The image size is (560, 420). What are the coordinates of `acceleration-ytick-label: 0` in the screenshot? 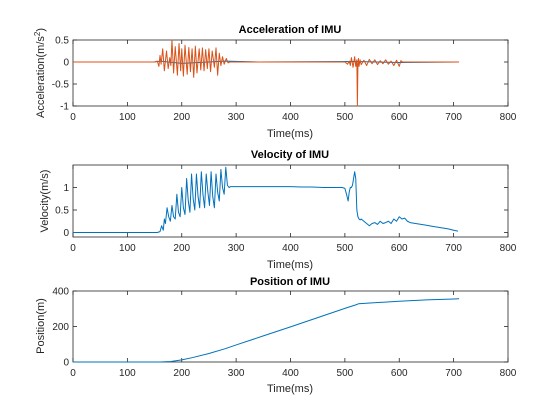 It's located at (66, 63).